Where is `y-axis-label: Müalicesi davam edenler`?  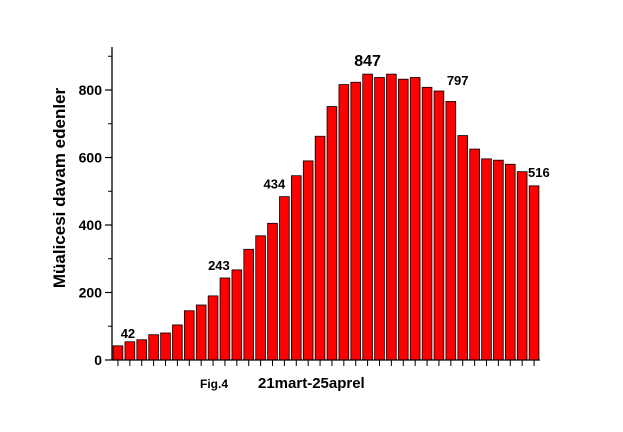
y-axis-label: Müalicesi davam edenler is located at coordinates (59, 187).